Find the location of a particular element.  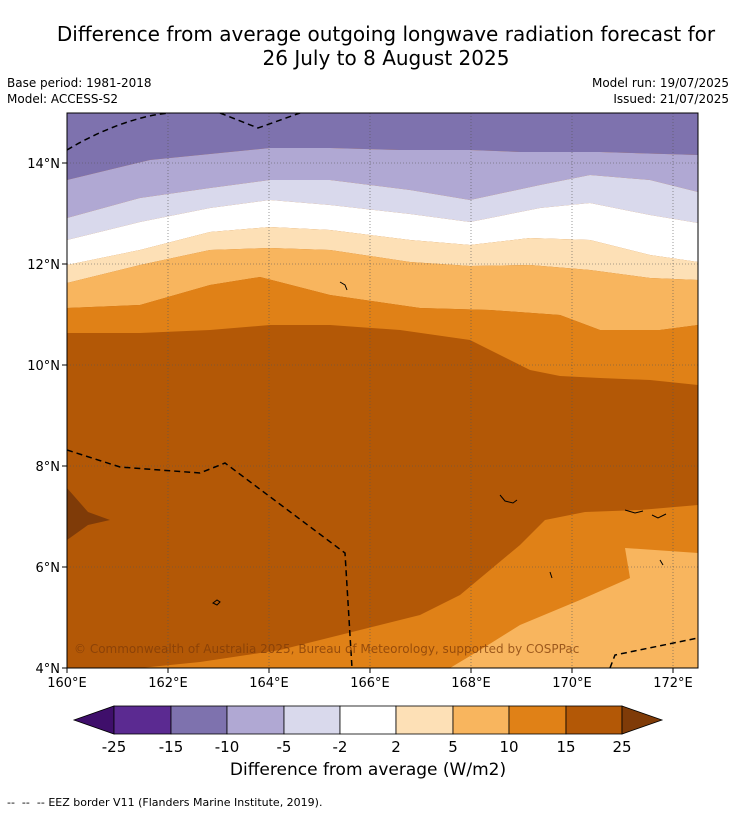

colorbar-tick: 2 is located at coordinates (396, 747).